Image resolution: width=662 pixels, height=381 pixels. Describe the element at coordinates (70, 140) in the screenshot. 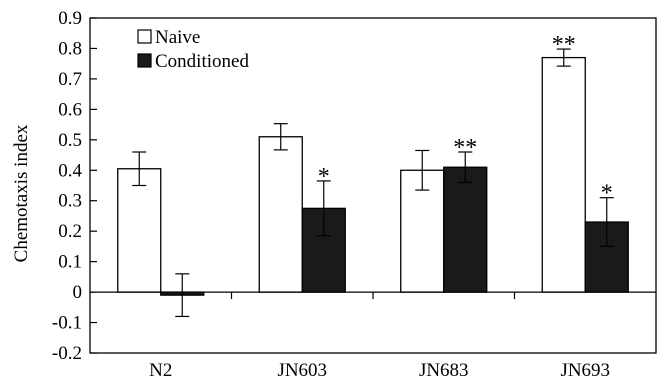

I see `y-tick-label: 0.5` at that location.